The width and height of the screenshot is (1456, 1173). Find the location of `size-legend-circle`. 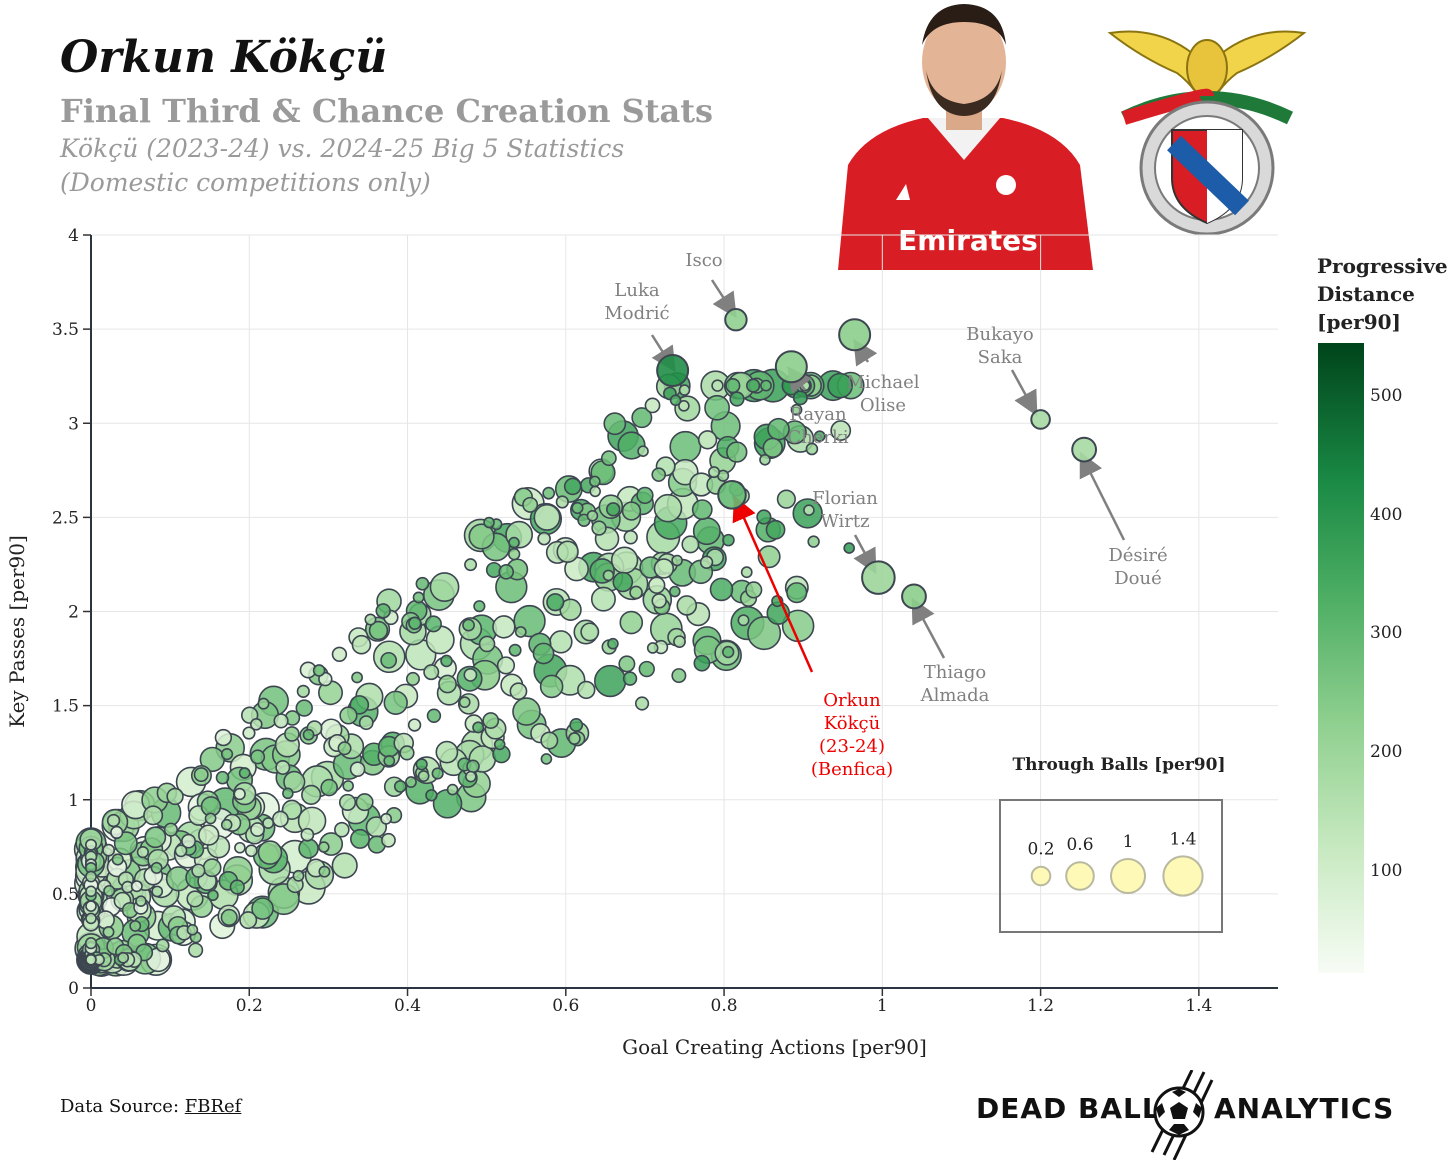

size-legend-circle is located at coordinates (1080, 876).